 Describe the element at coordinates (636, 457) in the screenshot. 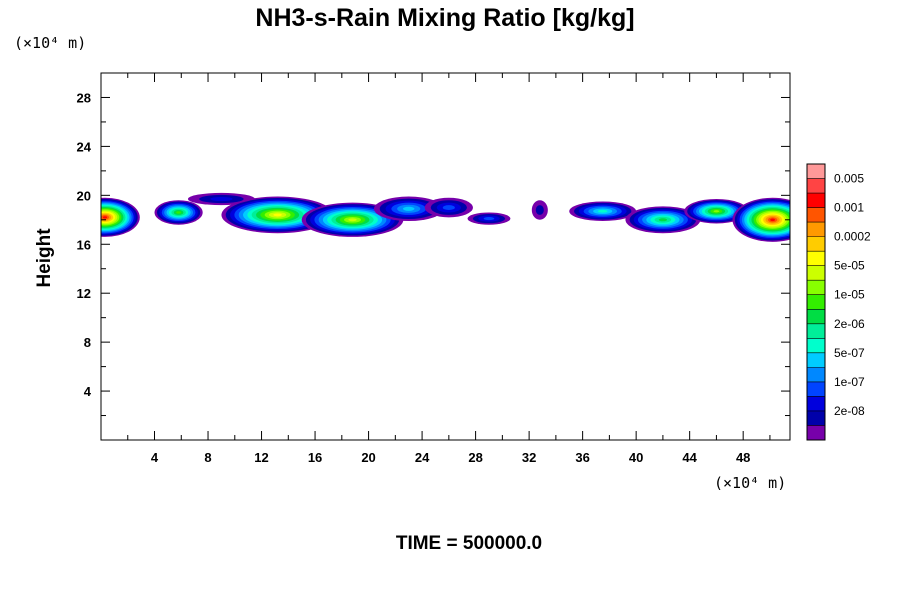

I see `x-tick-label: 40` at that location.